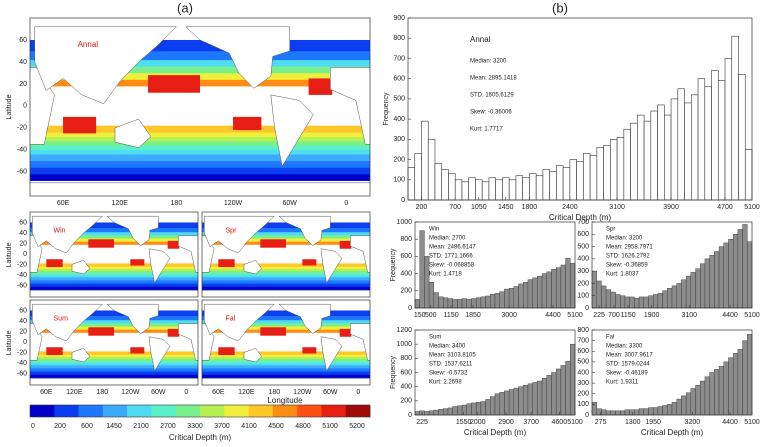 The height and width of the screenshot is (447, 760). What do you see at coordinates (404, 344) in the screenshot?
I see `y-tick-label: 1000` at bounding box center [404, 344].